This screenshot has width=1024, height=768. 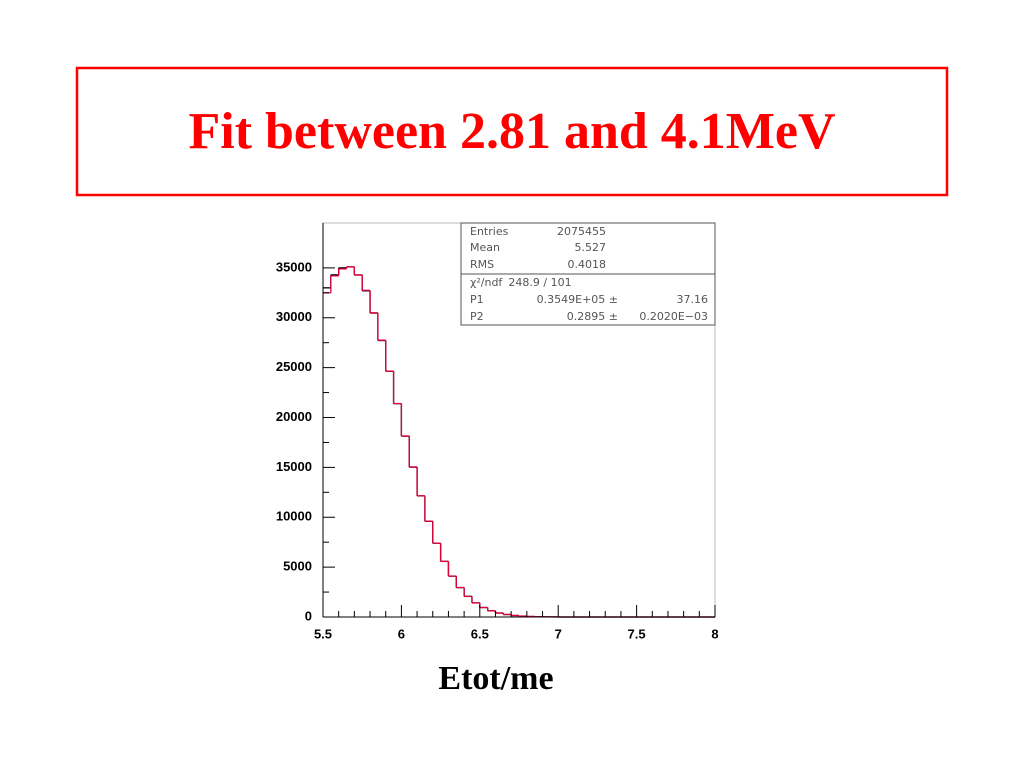 I want to click on stats-text: 2075455, so click(x=581, y=231).